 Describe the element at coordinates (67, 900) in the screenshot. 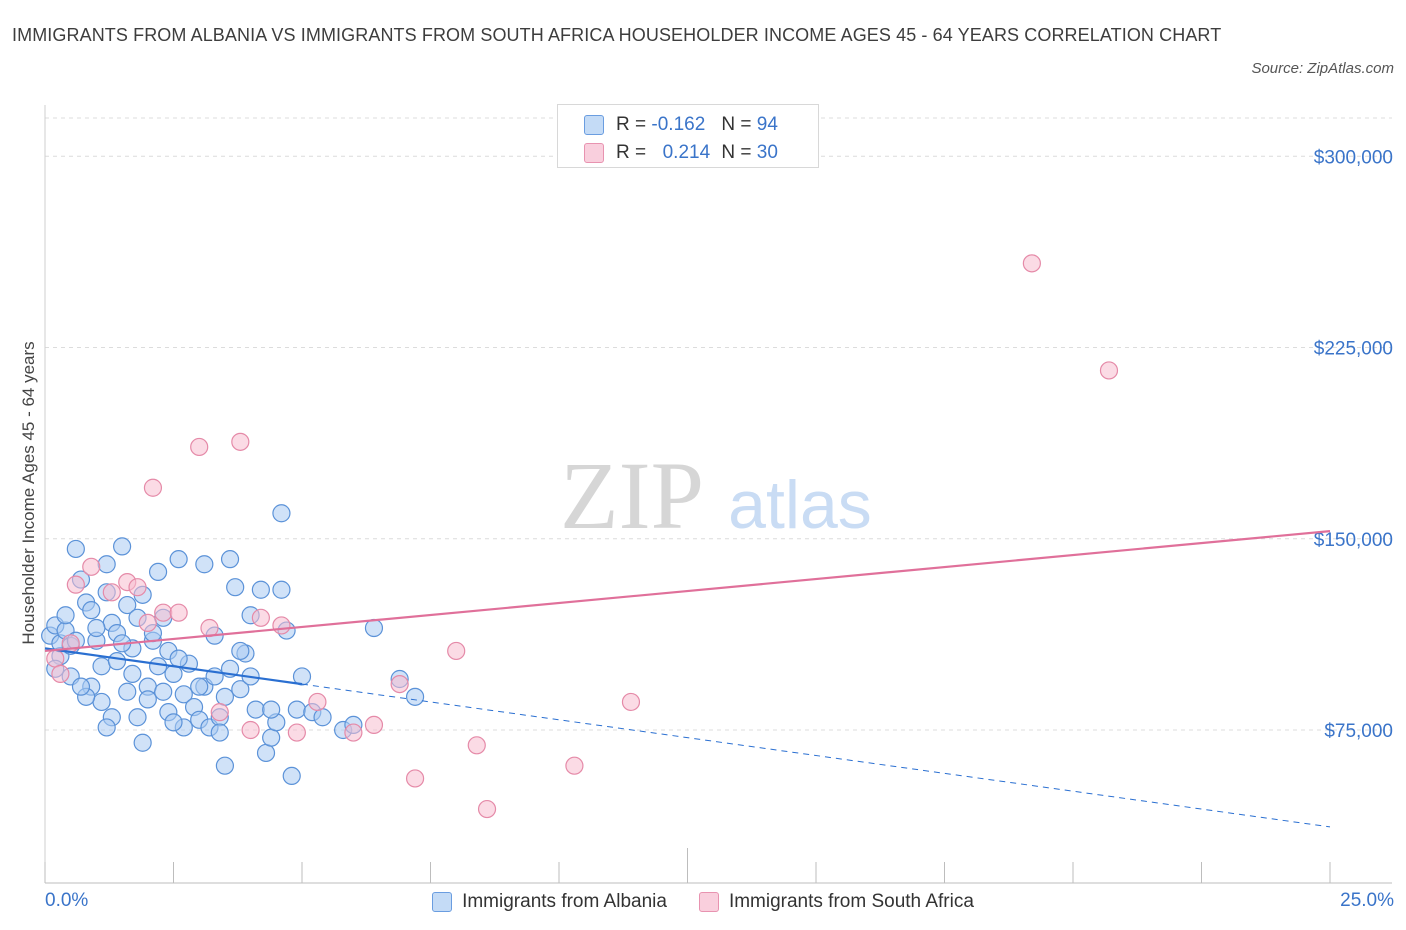

I see `x-tick-label-min: 0.0%` at that location.